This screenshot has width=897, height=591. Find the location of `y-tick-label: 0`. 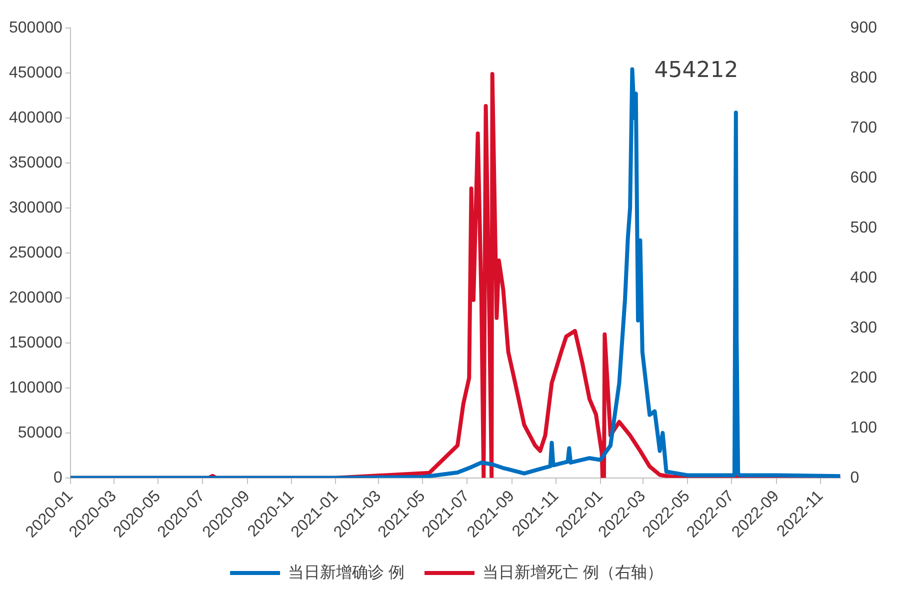

y-tick-label: 0 is located at coordinates (57, 477).